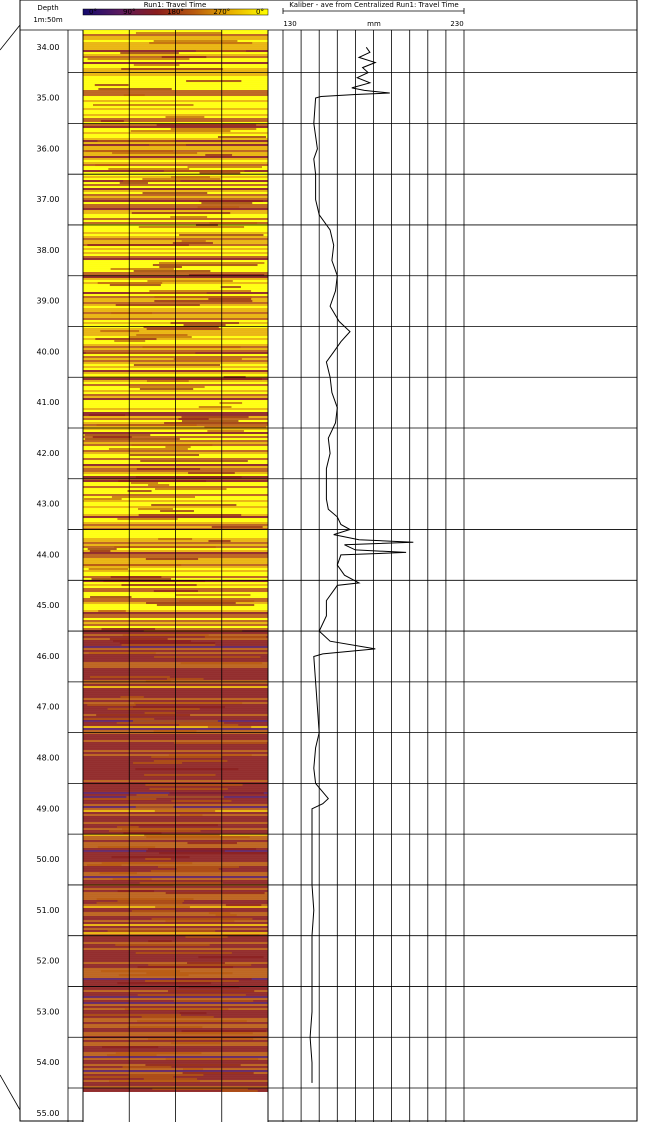  What do you see at coordinates (221, 12) in the screenshot?
I see `image-tick-label: 270°` at bounding box center [221, 12].